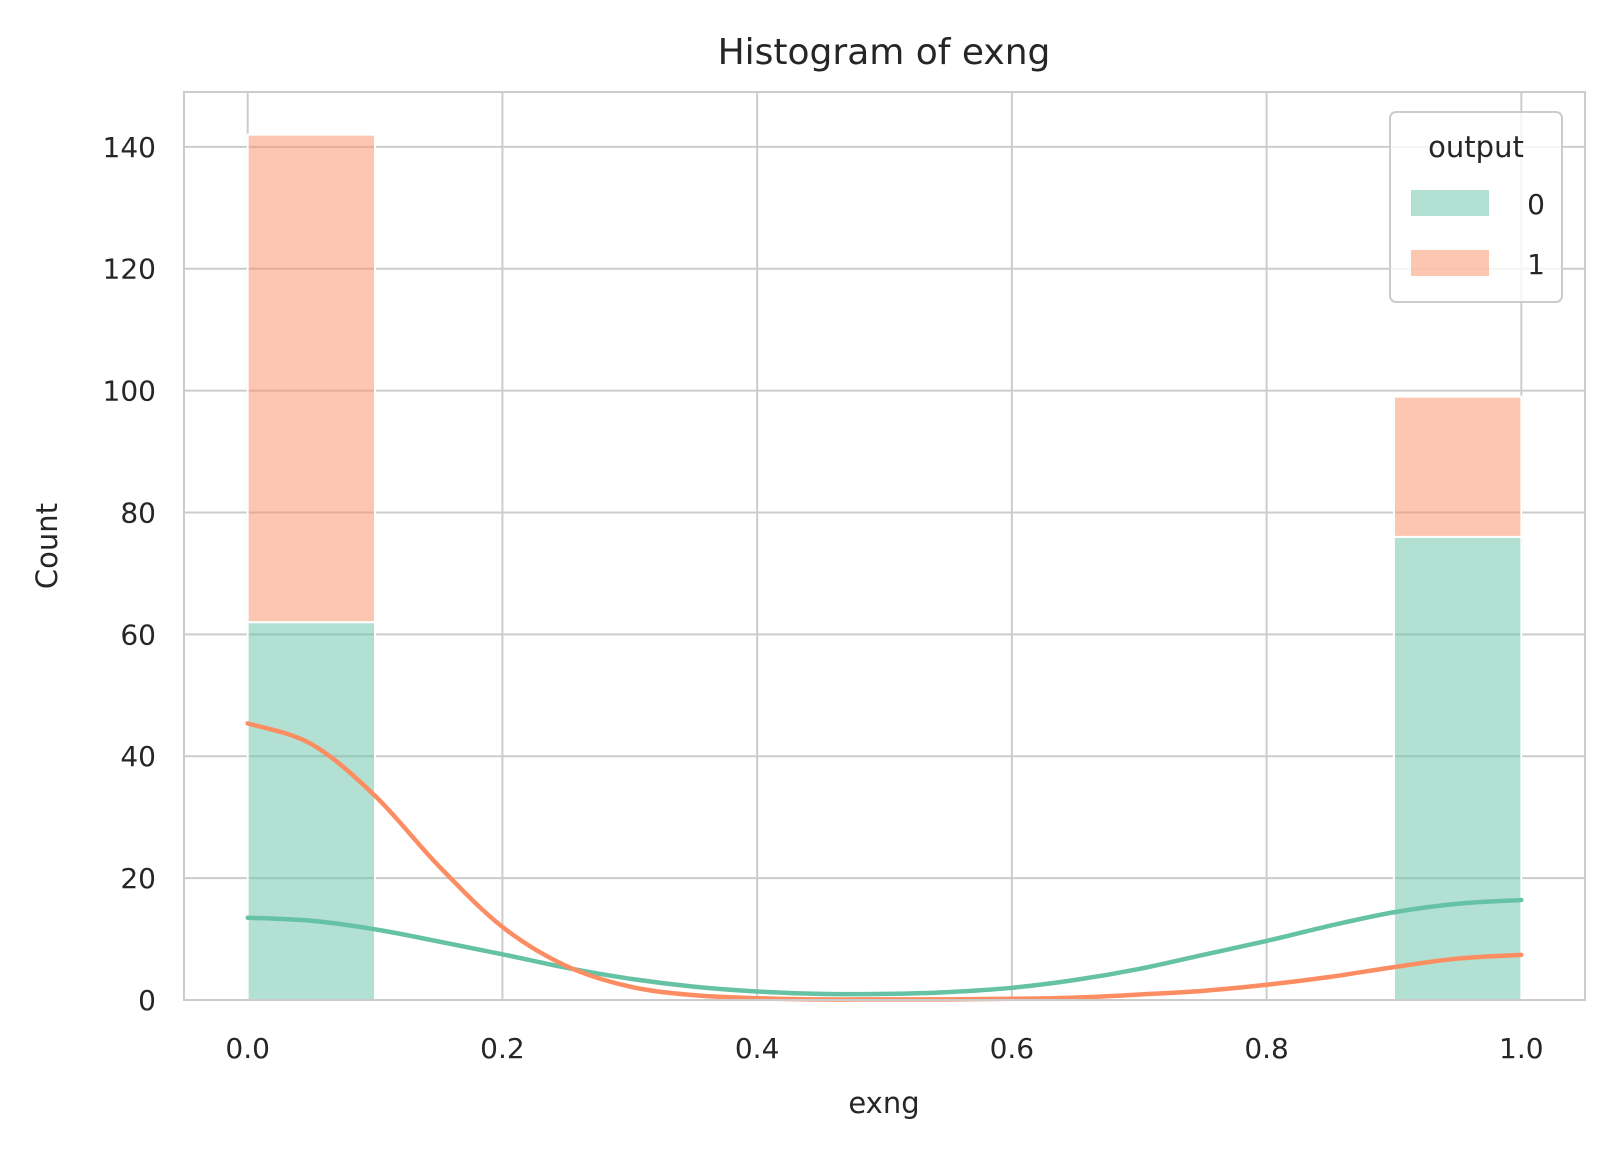 The image size is (1608, 1149). Describe the element at coordinates (247, 1048) in the screenshot. I see `x-tick-label: 0.0` at that location.